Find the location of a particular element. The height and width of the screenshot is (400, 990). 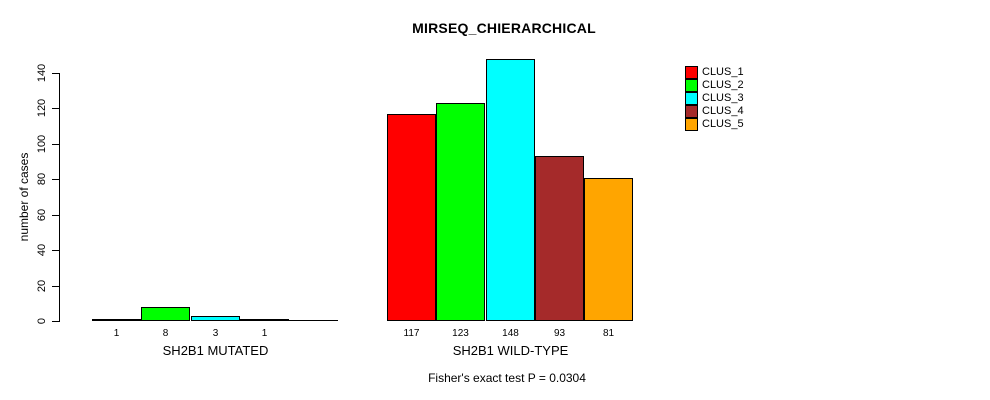

y-tick-label: 60 is located at coordinates (42, 215).